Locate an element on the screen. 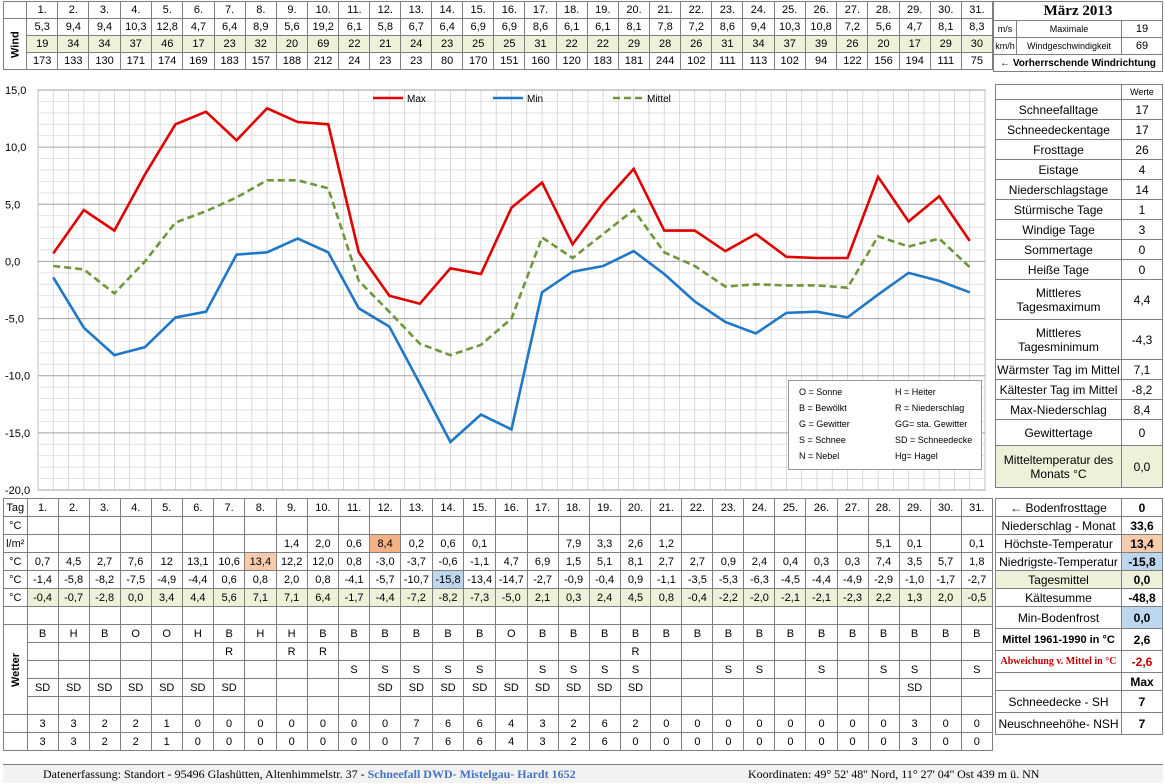 This screenshot has width=1165, height=784. min-cell: 0,6 is located at coordinates (229, 579).